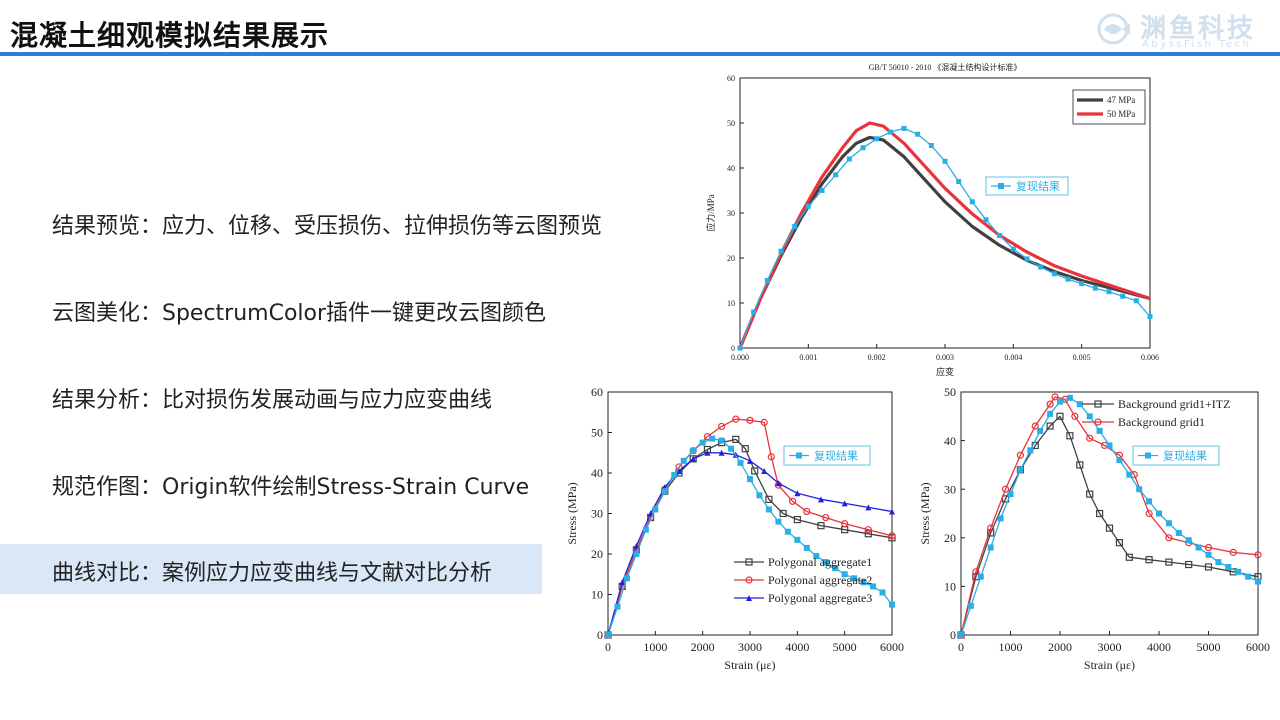 The height and width of the screenshot is (720, 1280). Describe the element at coordinates (877, 357) in the screenshot. I see `x-tick-label: 0.002` at that location.